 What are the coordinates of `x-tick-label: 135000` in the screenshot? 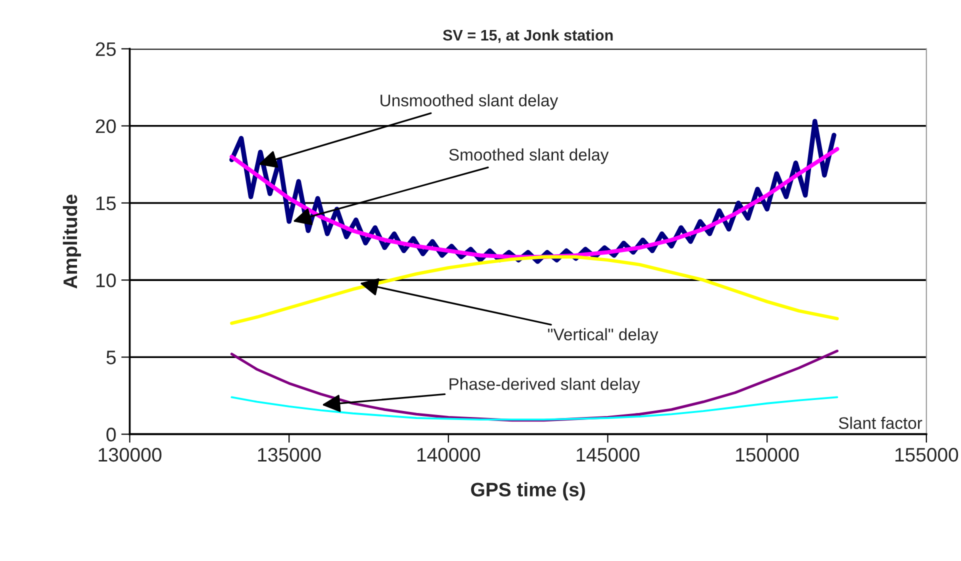 It's located at (289, 455).